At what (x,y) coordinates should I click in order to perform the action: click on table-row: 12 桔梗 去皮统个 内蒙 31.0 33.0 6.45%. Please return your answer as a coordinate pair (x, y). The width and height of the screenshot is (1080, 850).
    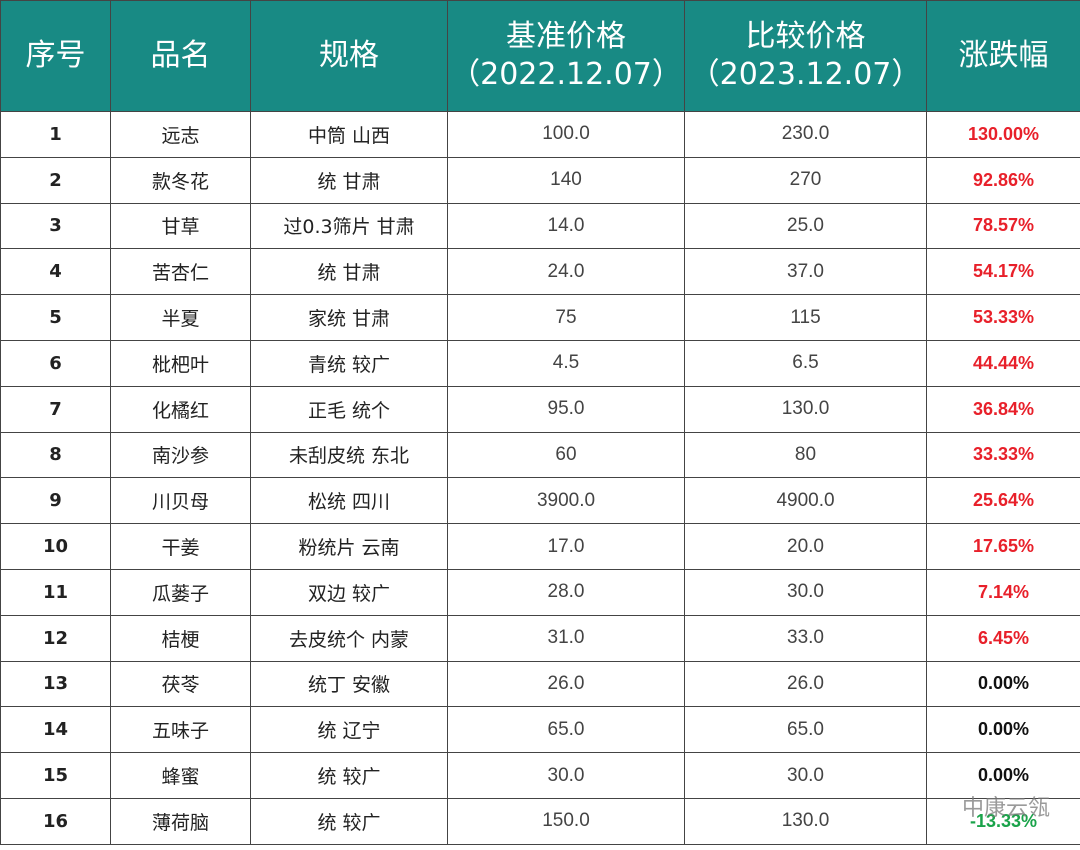
    Looking at the image, I should click on (540, 638).